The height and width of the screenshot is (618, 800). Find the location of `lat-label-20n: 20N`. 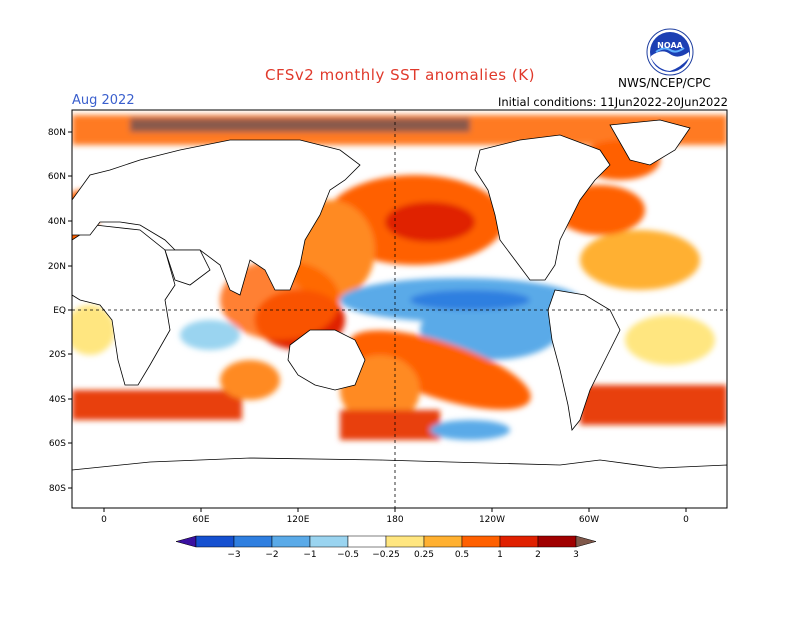

lat-label-20n: 20N is located at coordinates (57, 267).